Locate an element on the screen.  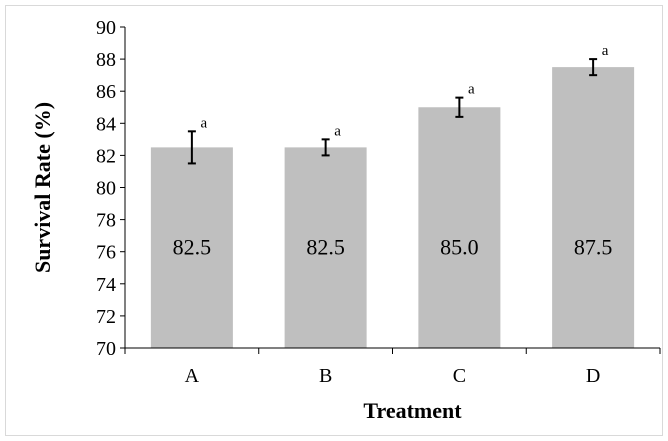
y-tick-label: 70 is located at coordinates (106, 349).